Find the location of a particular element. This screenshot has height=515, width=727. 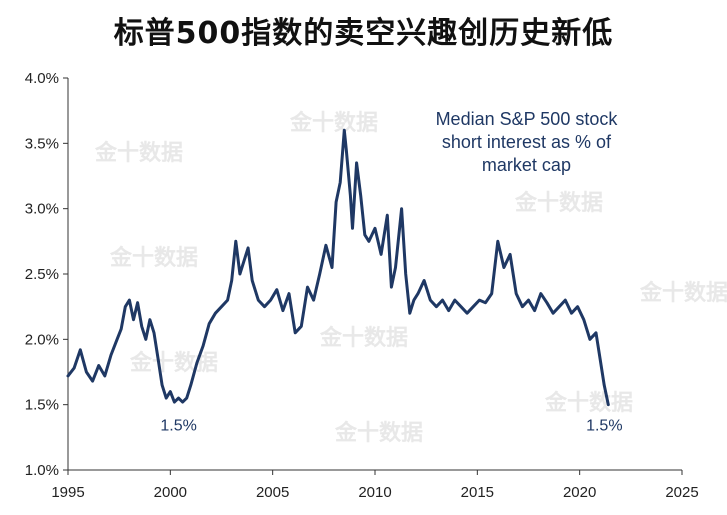

y-tick-label: 4.0% is located at coordinates (42, 78).